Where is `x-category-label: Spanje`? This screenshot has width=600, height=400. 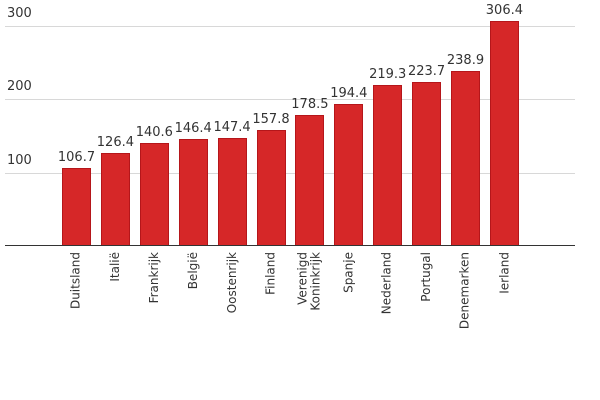 x-category-label: Spanje is located at coordinates (348, 272).